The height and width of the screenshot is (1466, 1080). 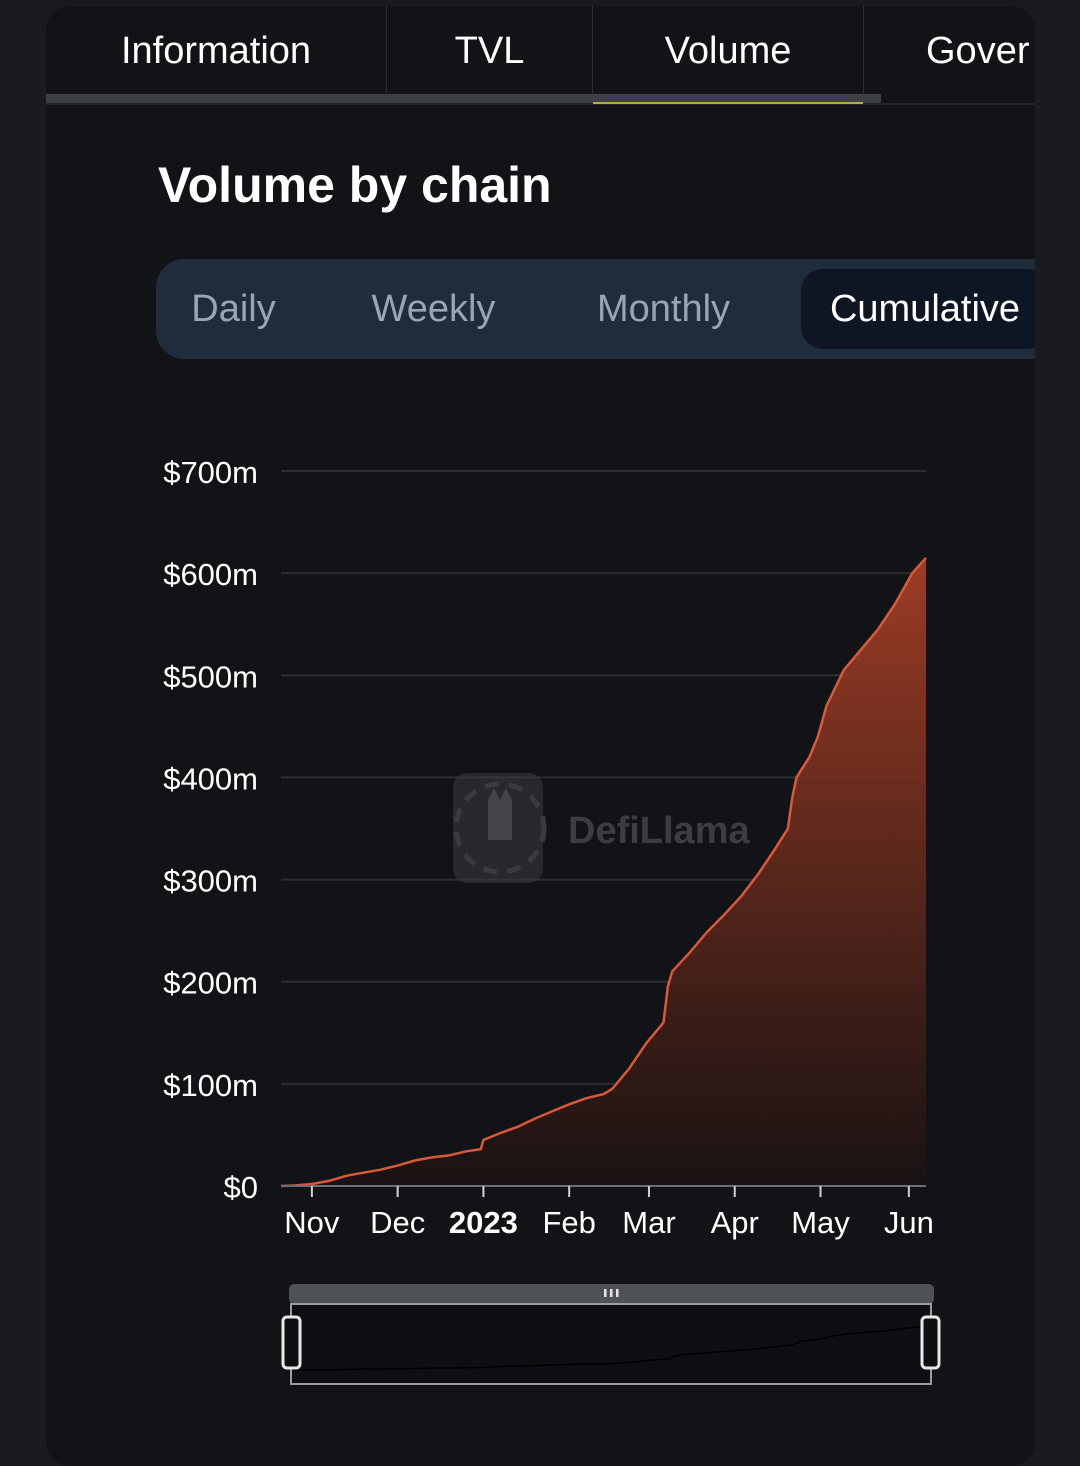 What do you see at coordinates (463, 98) in the screenshot?
I see `tab-scrollbar` at bounding box center [463, 98].